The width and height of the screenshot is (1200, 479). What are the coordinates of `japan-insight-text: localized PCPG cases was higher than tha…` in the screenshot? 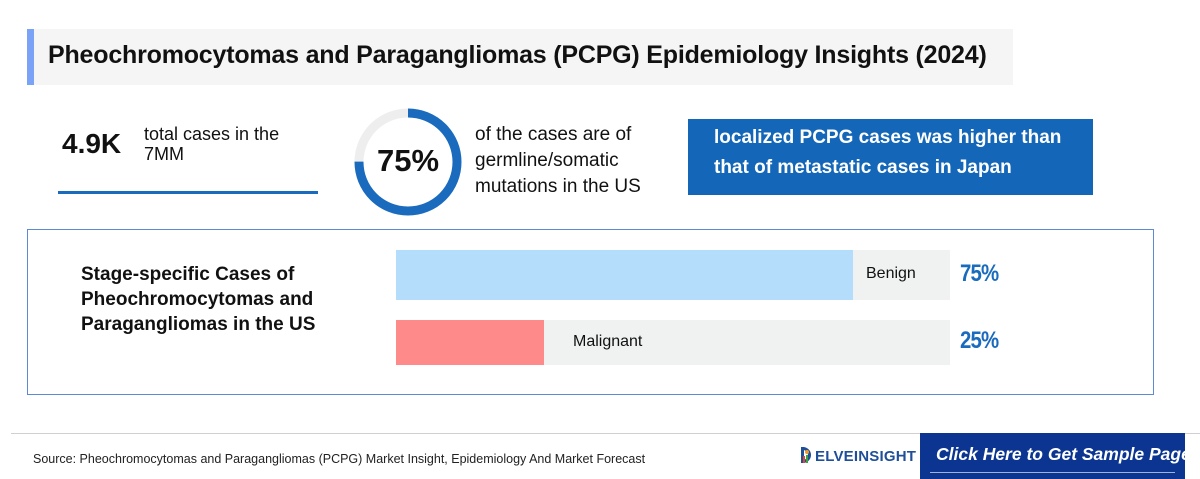 It's located at (888, 152).